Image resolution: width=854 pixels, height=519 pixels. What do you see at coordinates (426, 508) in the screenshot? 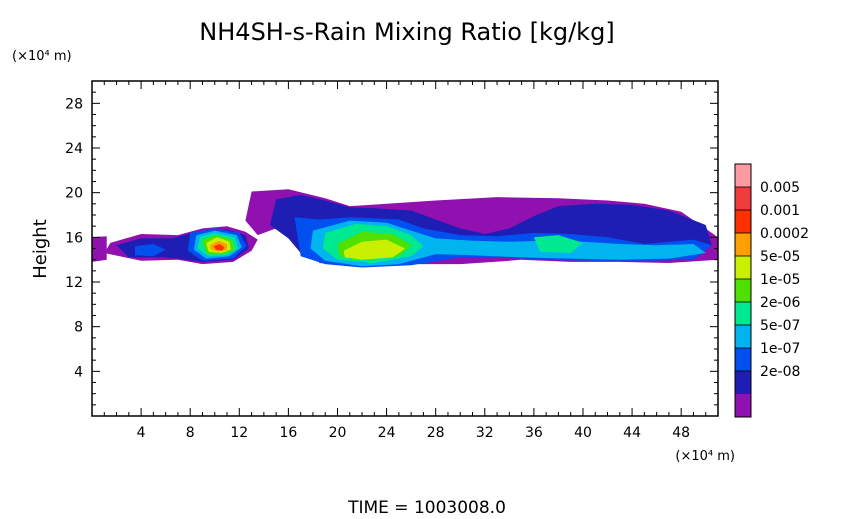
I see `time-label: TIME = 1003008.0` at bounding box center [426, 508].